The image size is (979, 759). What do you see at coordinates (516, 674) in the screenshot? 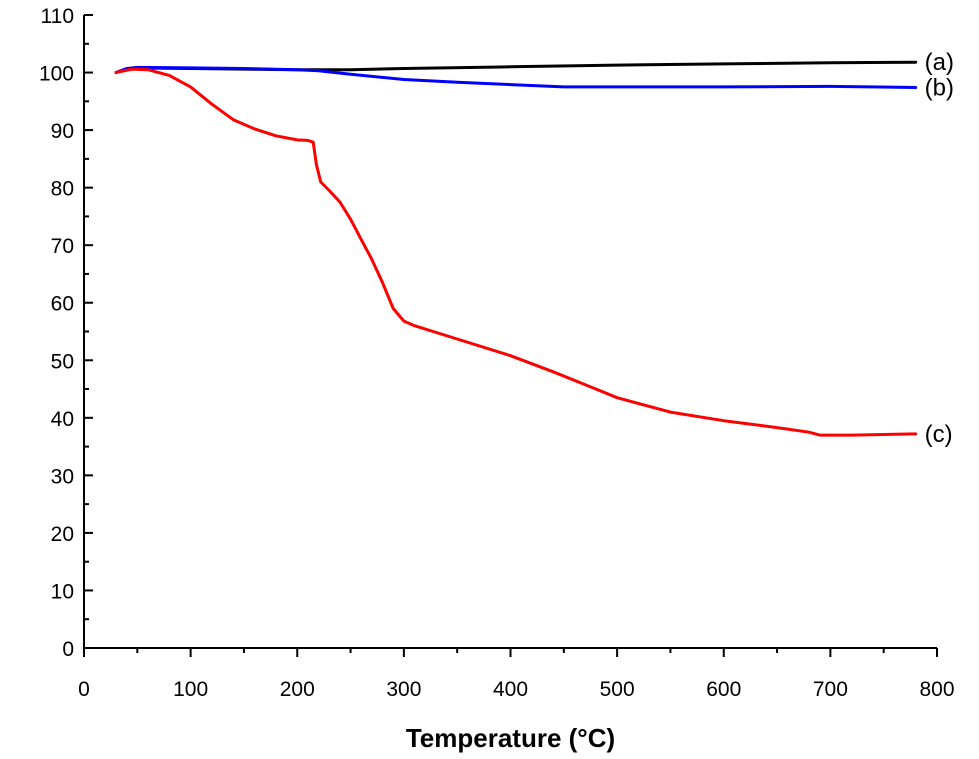
I see `x-axis-ticks: 0 100 200 300 400 500 600 700 800` at bounding box center [516, 674].